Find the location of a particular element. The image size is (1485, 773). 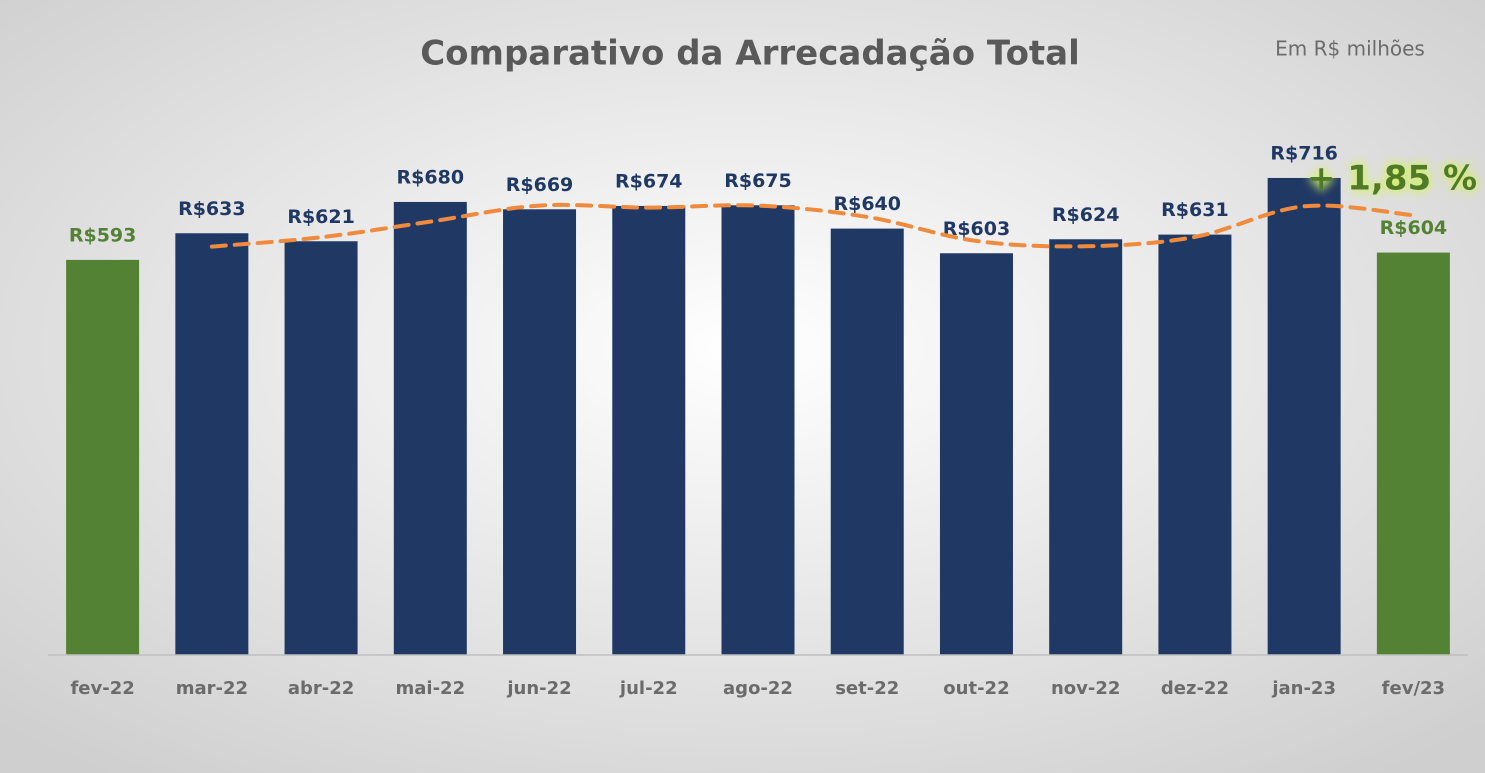

x-tick-label: fev-22 is located at coordinates (102, 688).